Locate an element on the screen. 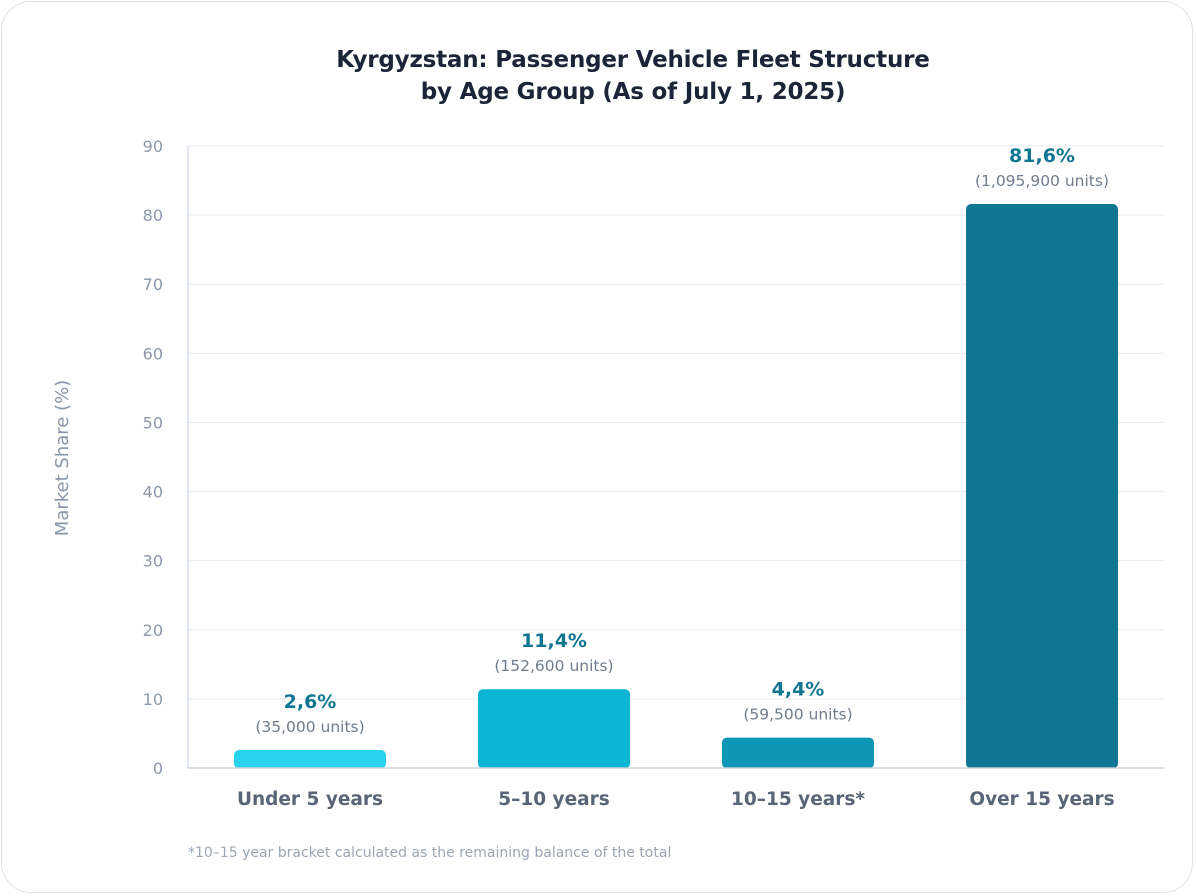 The height and width of the screenshot is (896, 1196). bar-unit-label: (59,500 units) is located at coordinates (797, 715).